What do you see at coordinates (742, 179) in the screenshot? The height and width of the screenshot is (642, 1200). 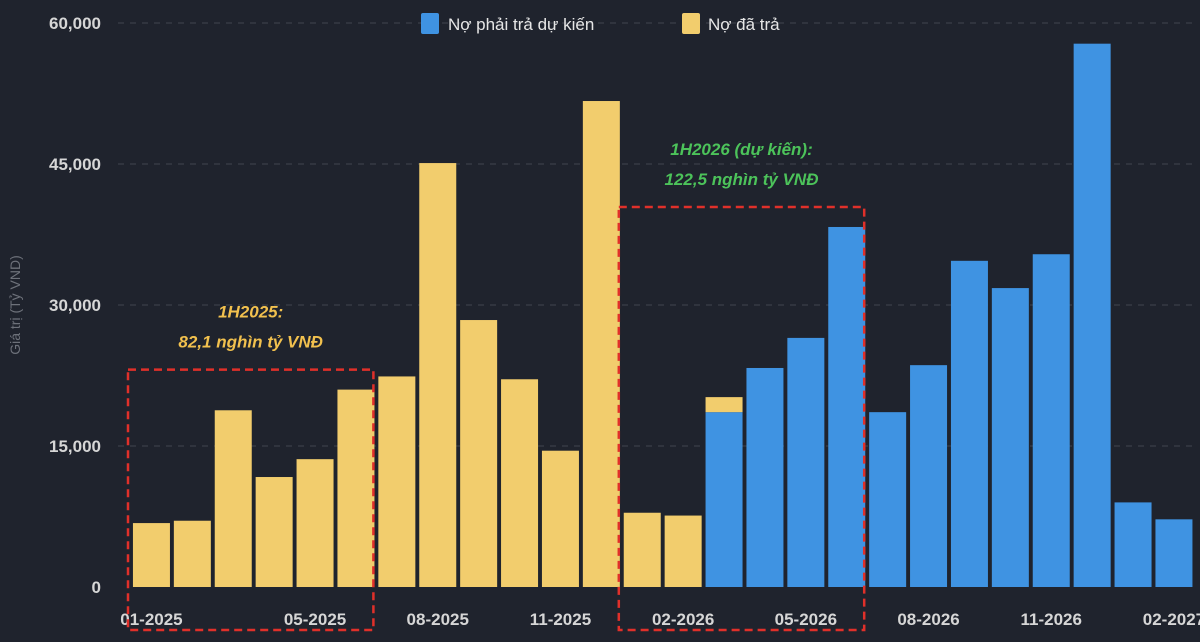 I see `annotation-label: 122,5 nghìn tỷ VNĐ` at bounding box center [742, 179].